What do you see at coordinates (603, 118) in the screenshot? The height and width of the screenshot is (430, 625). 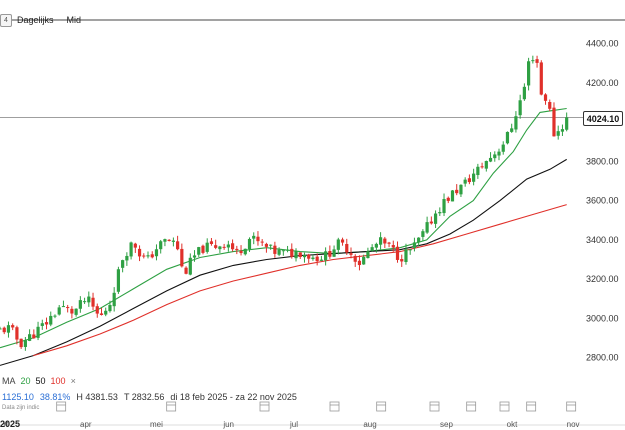 I see `current-price-badge: 4024.10` at bounding box center [603, 118].